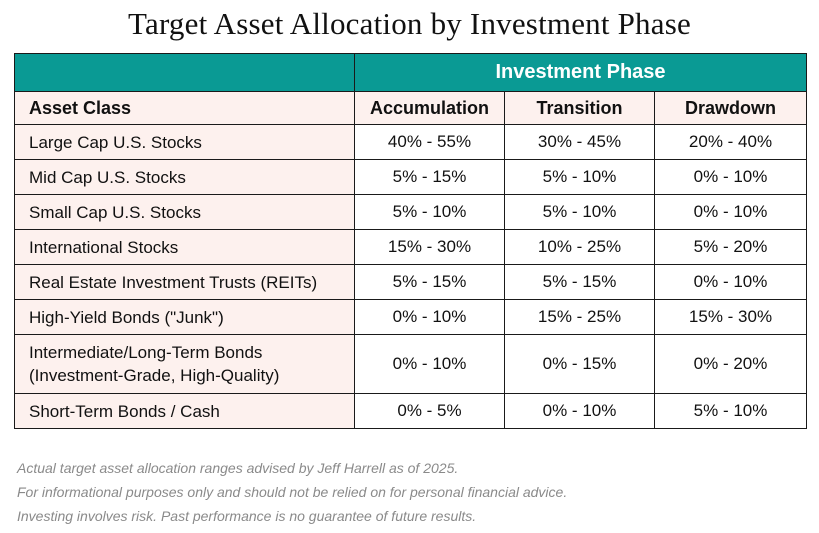  I want to click on asset-class-cell: International Stocks, so click(184, 247).